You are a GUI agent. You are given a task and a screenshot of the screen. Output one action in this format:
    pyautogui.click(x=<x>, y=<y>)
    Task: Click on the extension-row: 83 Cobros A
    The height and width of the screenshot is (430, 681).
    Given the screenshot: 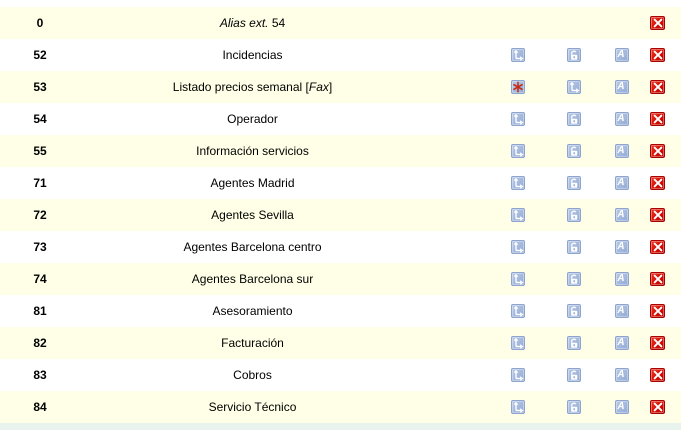 What is the action you would take?
    pyautogui.click(x=340, y=375)
    